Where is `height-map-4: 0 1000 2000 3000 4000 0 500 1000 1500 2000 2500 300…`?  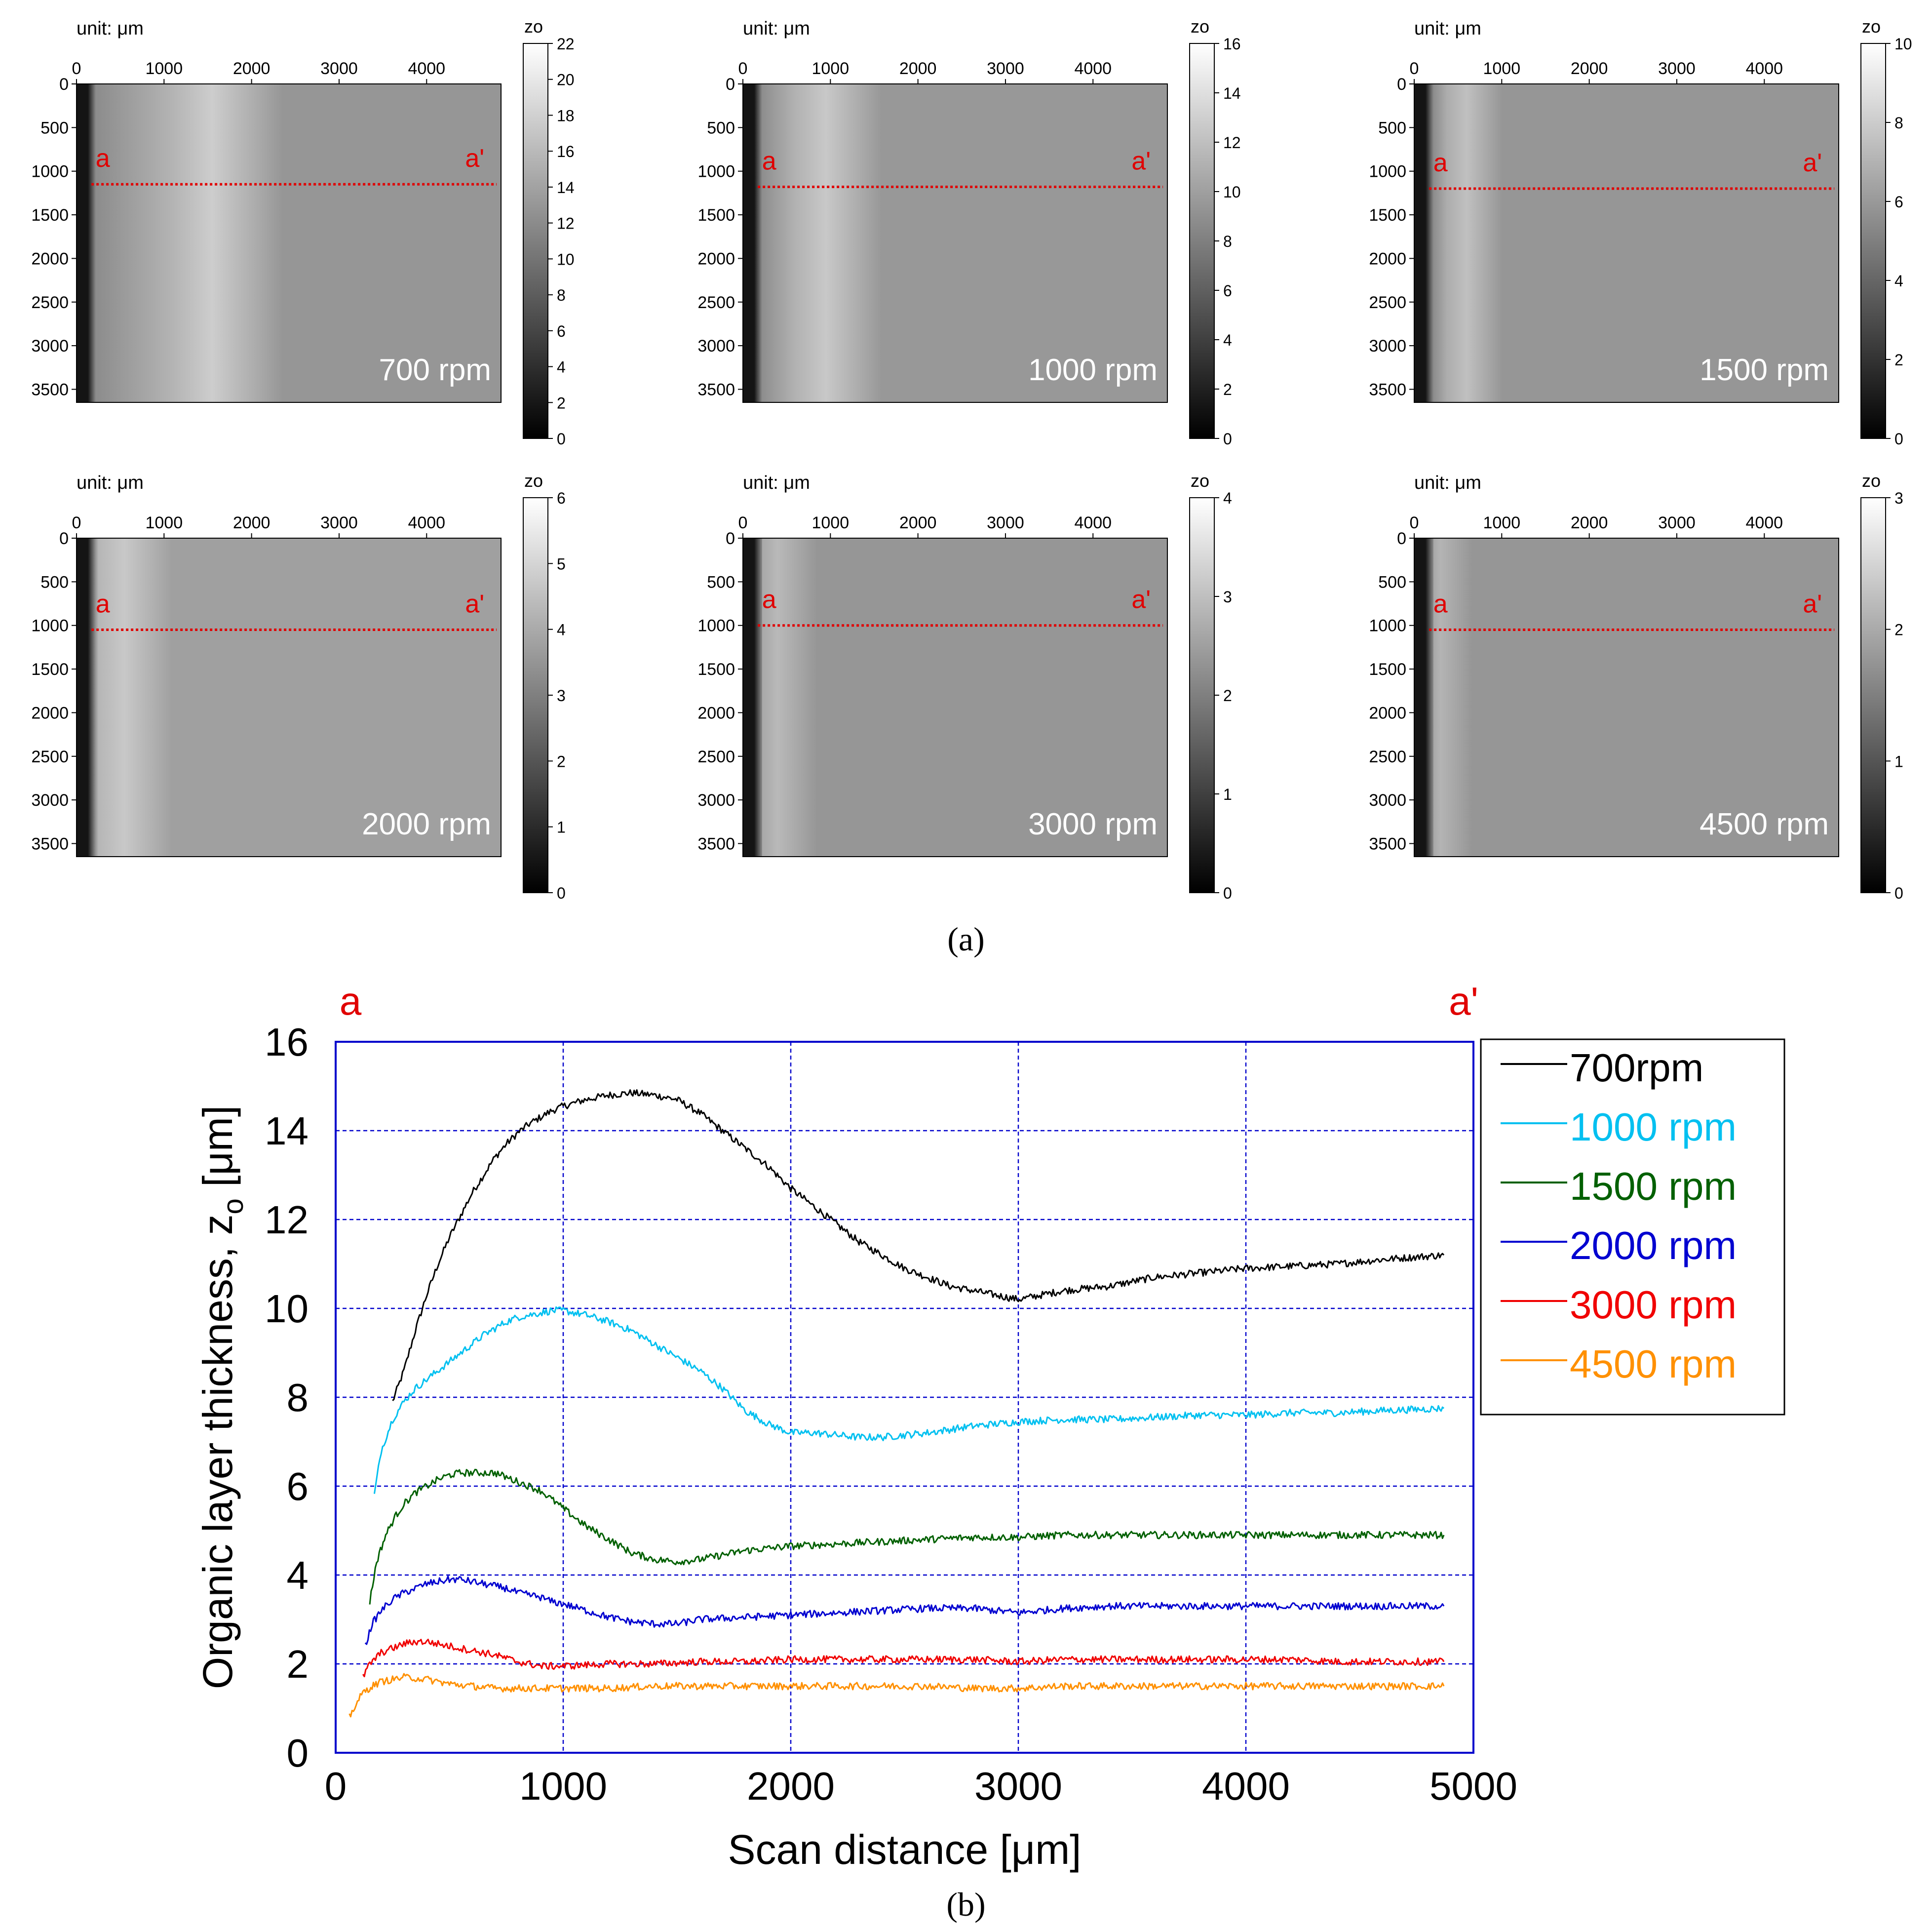 height-map-4: 0 1000 2000 3000 4000 0 500 1000 1500 2000 2500 300… is located at coordinates (298, 687).